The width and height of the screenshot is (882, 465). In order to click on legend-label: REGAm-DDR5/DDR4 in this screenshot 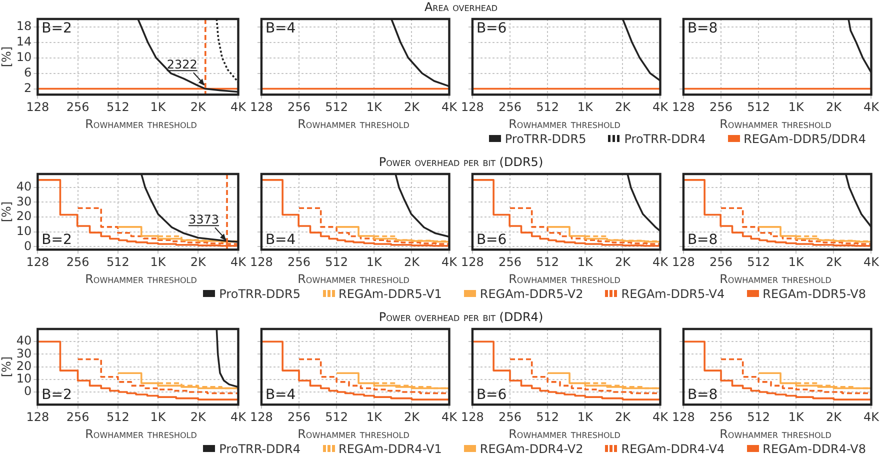, I will do `click(805, 139)`.